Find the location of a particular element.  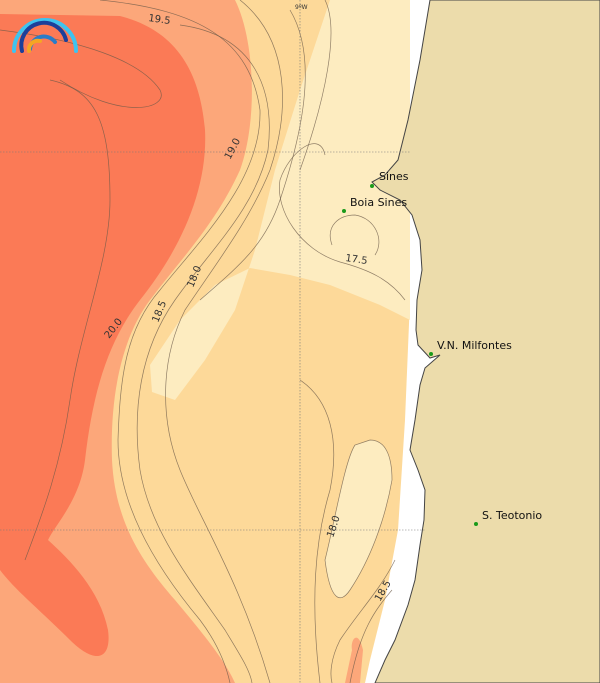

boia-sines-marker is located at coordinates (344, 211).